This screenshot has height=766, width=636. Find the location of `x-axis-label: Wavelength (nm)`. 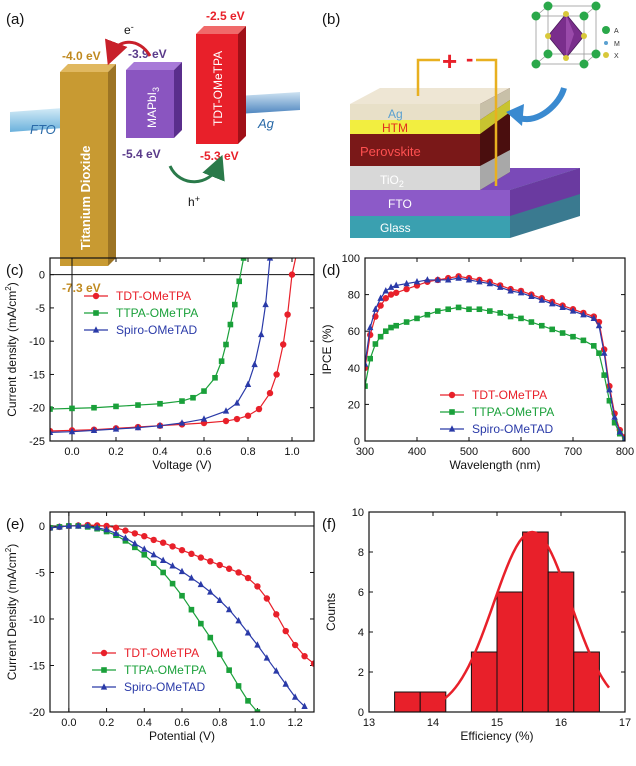

x-axis-label: Wavelength (nm) is located at coordinates (495, 465).